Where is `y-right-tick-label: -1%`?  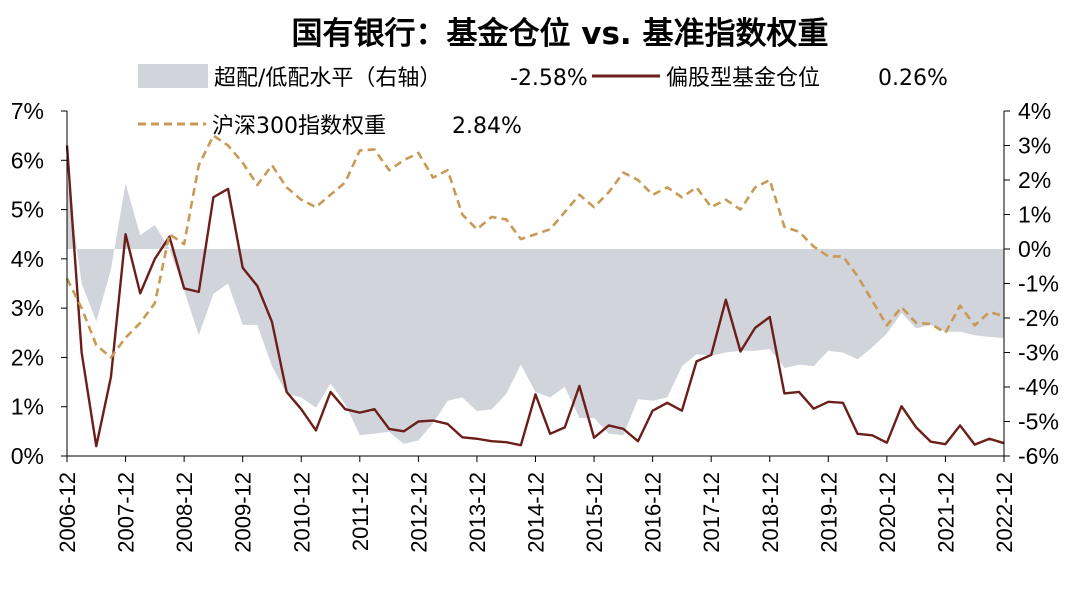 y-right-tick-label: -1% is located at coordinates (1038, 284).